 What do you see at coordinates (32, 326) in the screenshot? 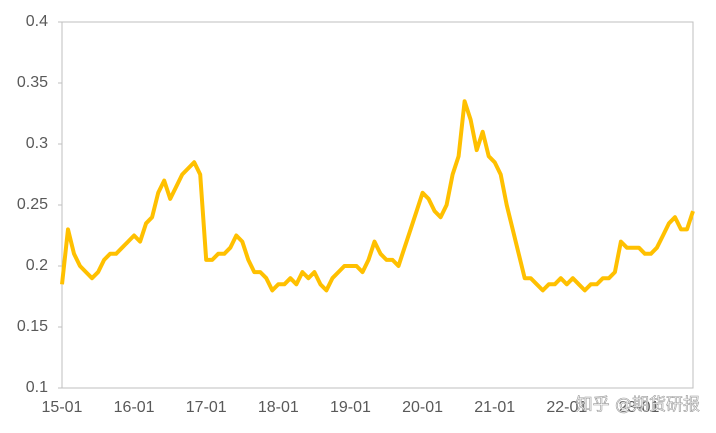
I see `y-tick-label: 0.15` at bounding box center [32, 326].